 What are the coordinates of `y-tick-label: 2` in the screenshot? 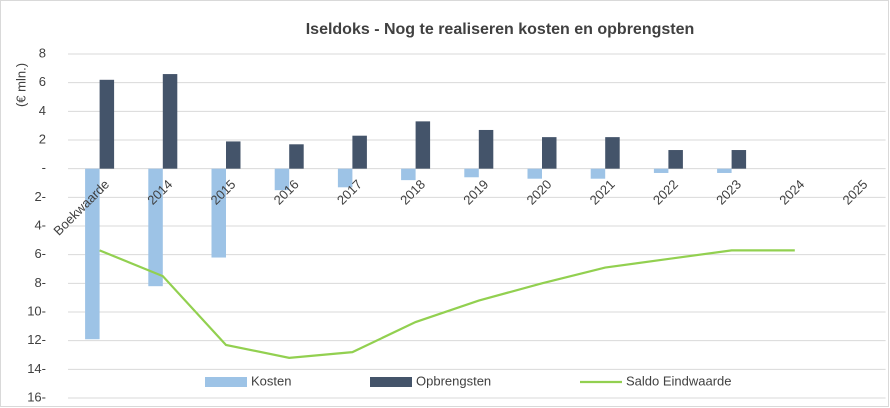 It's located at (42, 138).